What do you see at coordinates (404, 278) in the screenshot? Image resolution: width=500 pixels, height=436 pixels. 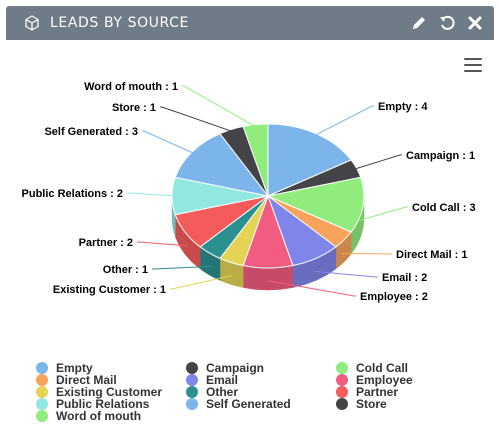 I see `data-label-email: Email : 2` at bounding box center [404, 278].